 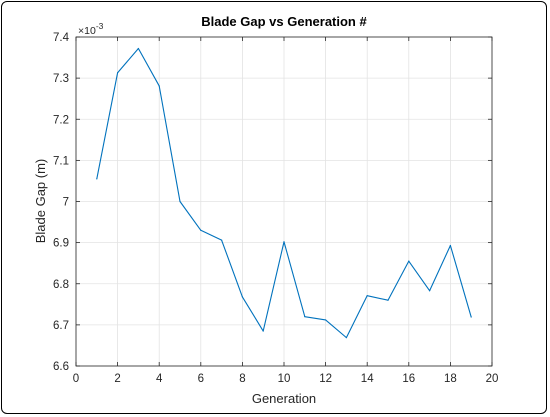 What do you see at coordinates (61, 38) in the screenshot?
I see `y-tick-label: 7.4` at bounding box center [61, 38].